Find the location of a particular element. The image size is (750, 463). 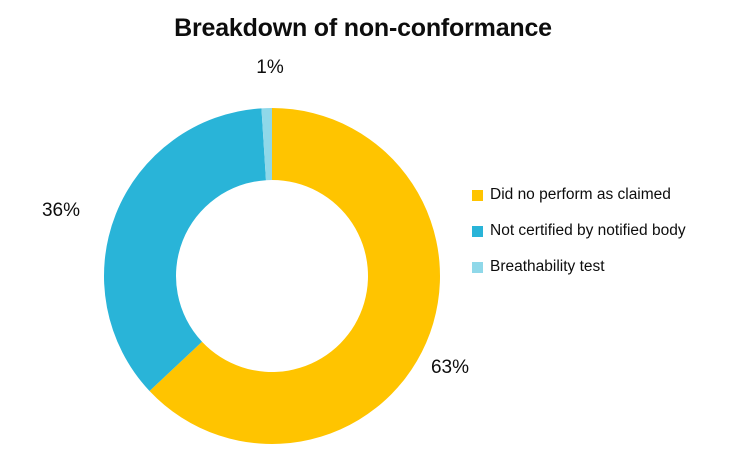

legend-label: Breathability test is located at coordinates (547, 266).